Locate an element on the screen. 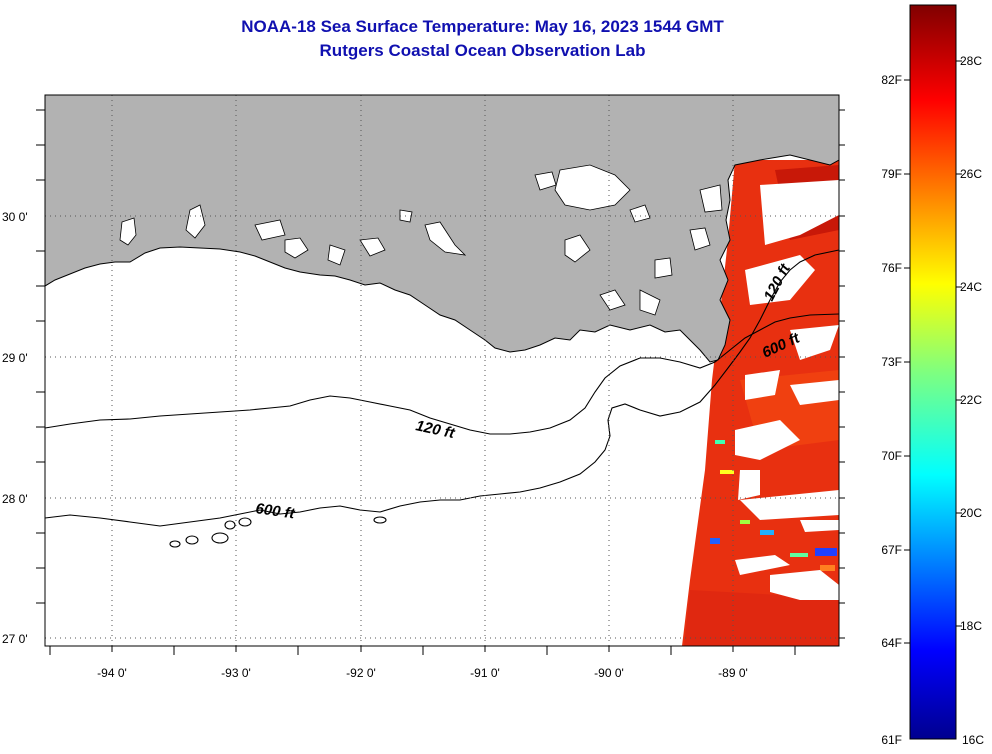 This screenshot has width=992, height=754. temperature-colorbar is located at coordinates (933, 372).